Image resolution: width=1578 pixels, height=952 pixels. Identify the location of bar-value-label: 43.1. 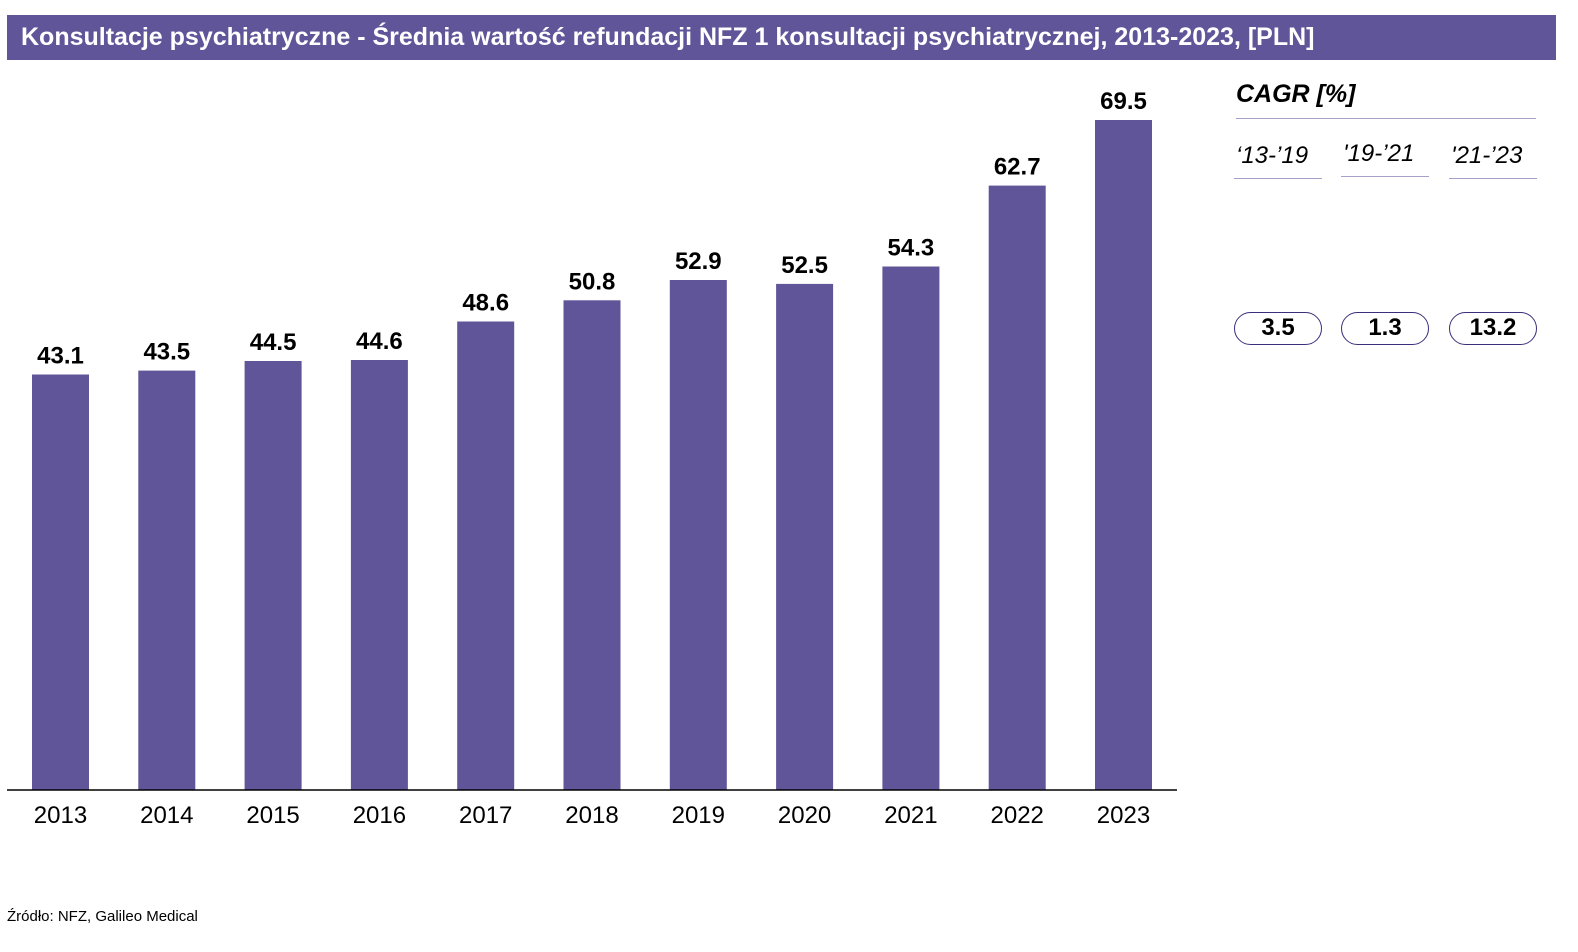
(60, 356).